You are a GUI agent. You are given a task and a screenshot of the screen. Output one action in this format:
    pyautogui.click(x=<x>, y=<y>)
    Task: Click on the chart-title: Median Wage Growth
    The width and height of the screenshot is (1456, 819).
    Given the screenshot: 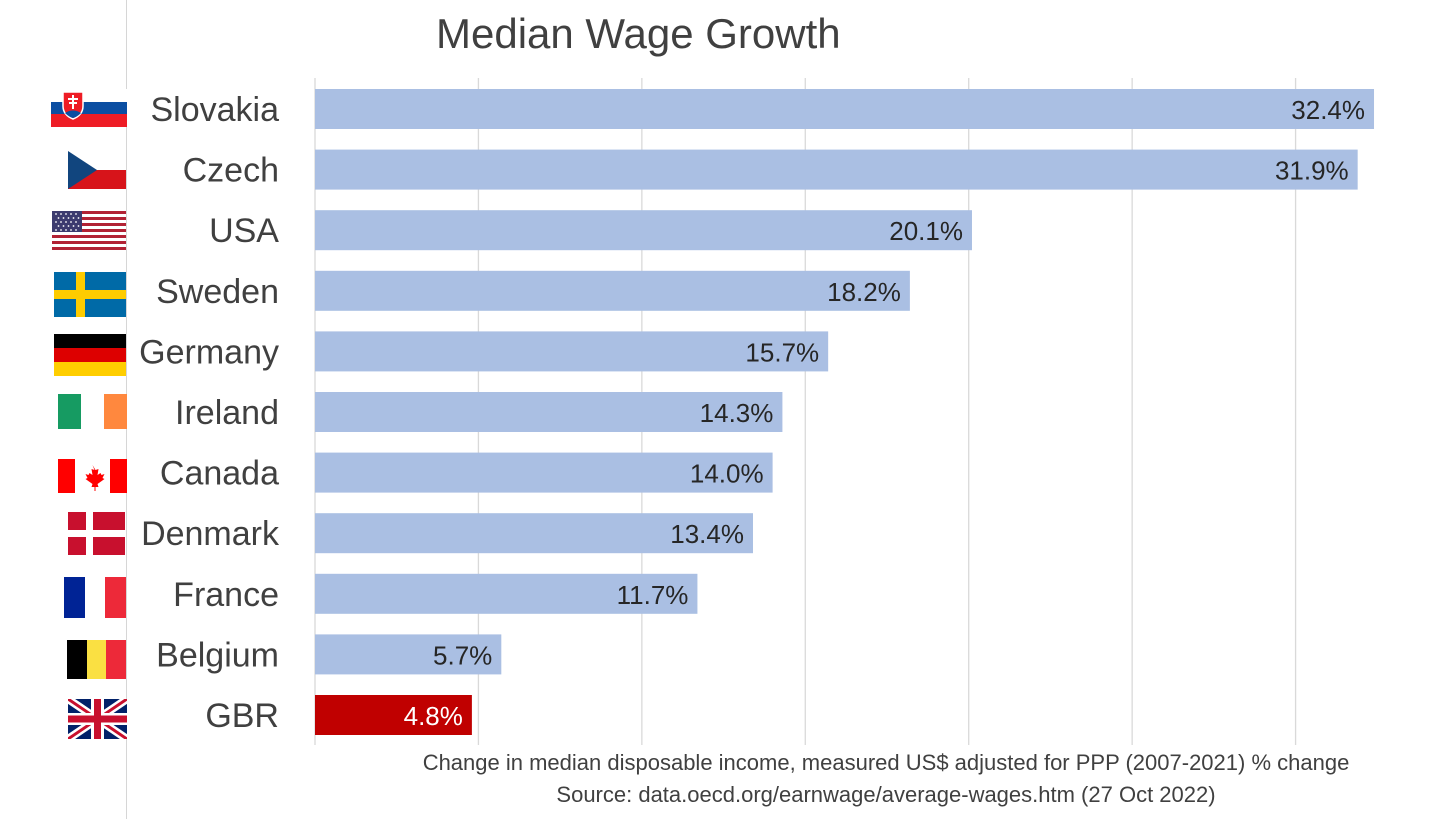 What is the action you would take?
    pyautogui.click(x=638, y=33)
    